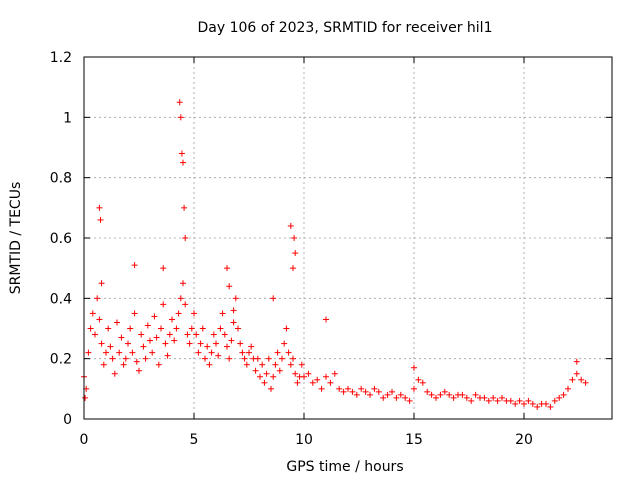 Image resolution: width=640 pixels, height=480 pixels. What do you see at coordinates (61, 360) in the screenshot?
I see `y-tick-label: 0.2` at bounding box center [61, 360].